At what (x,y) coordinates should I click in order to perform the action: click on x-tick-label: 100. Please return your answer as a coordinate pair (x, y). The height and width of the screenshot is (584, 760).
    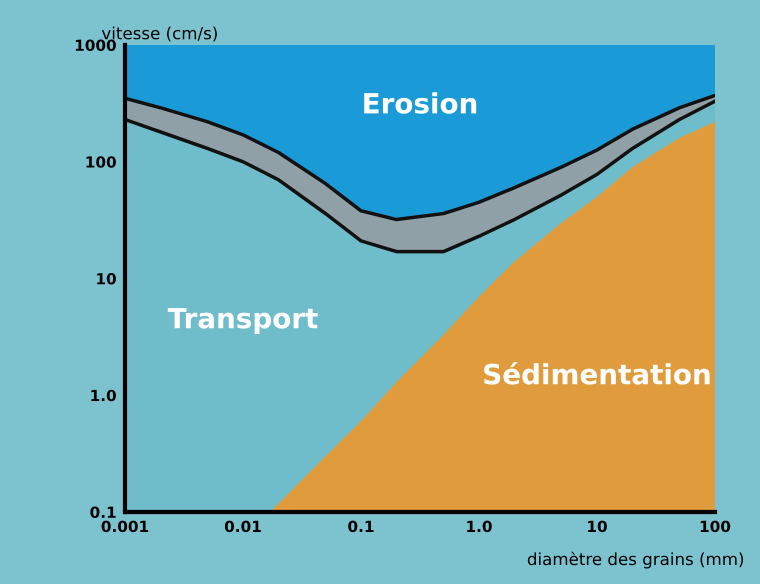
    Looking at the image, I should click on (715, 526).